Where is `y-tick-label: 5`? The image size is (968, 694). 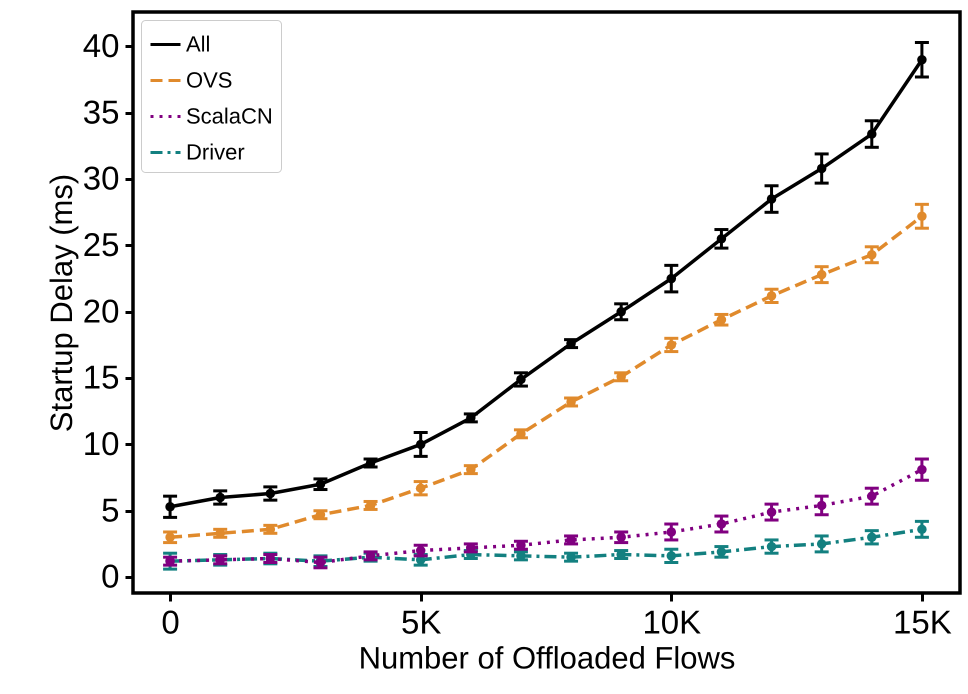 y-tick-label: 5 is located at coordinates (110, 509).